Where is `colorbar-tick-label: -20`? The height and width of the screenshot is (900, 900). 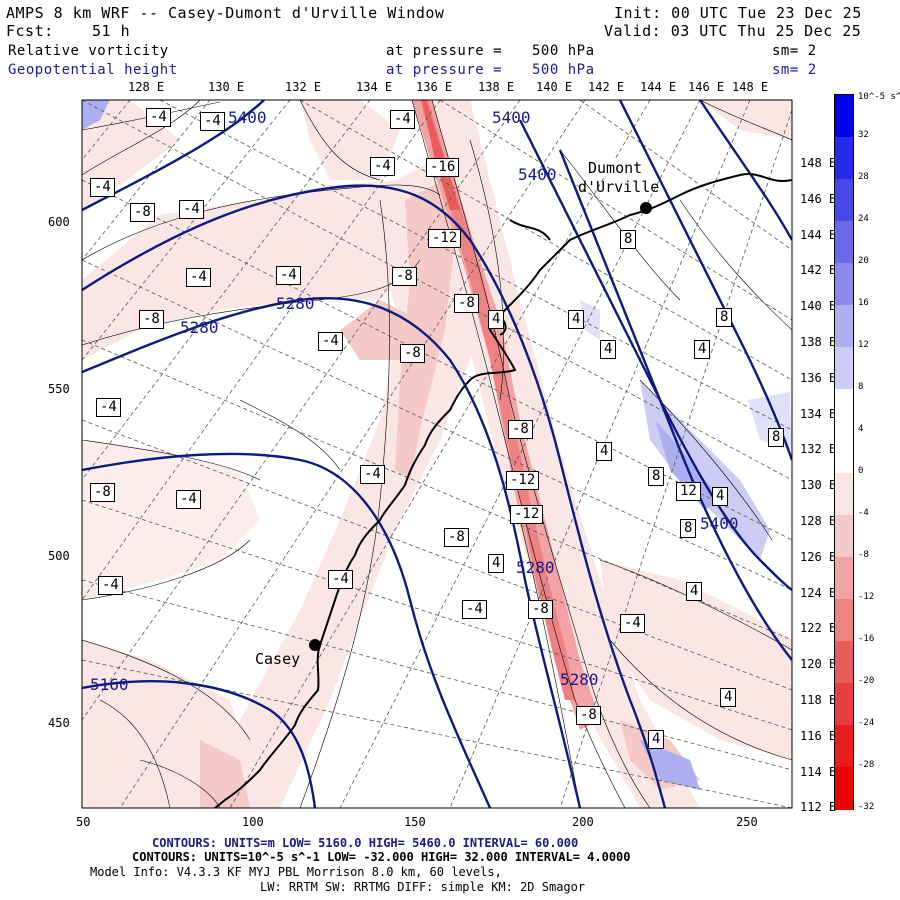
colorbar-tick-label: -20 is located at coordinates (866, 681).